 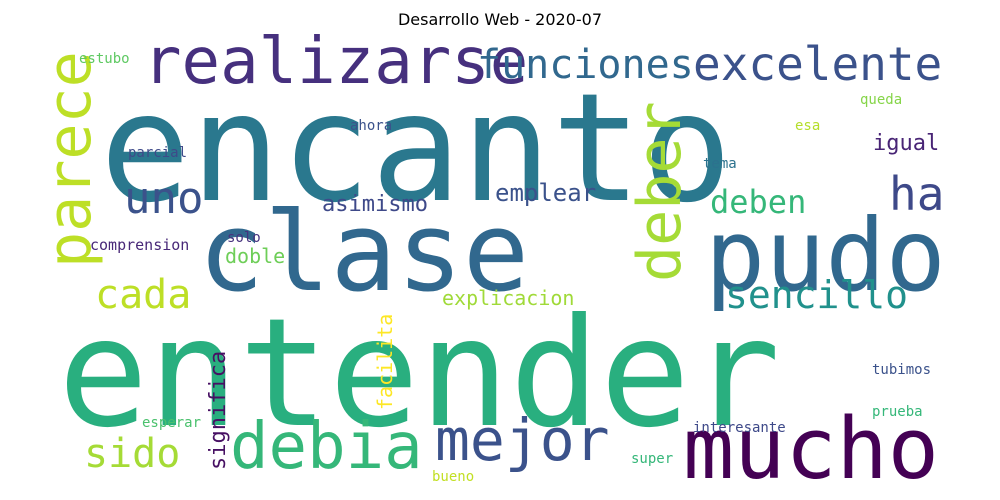 I want to click on word-parece: parece, so click(x=70, y=159).